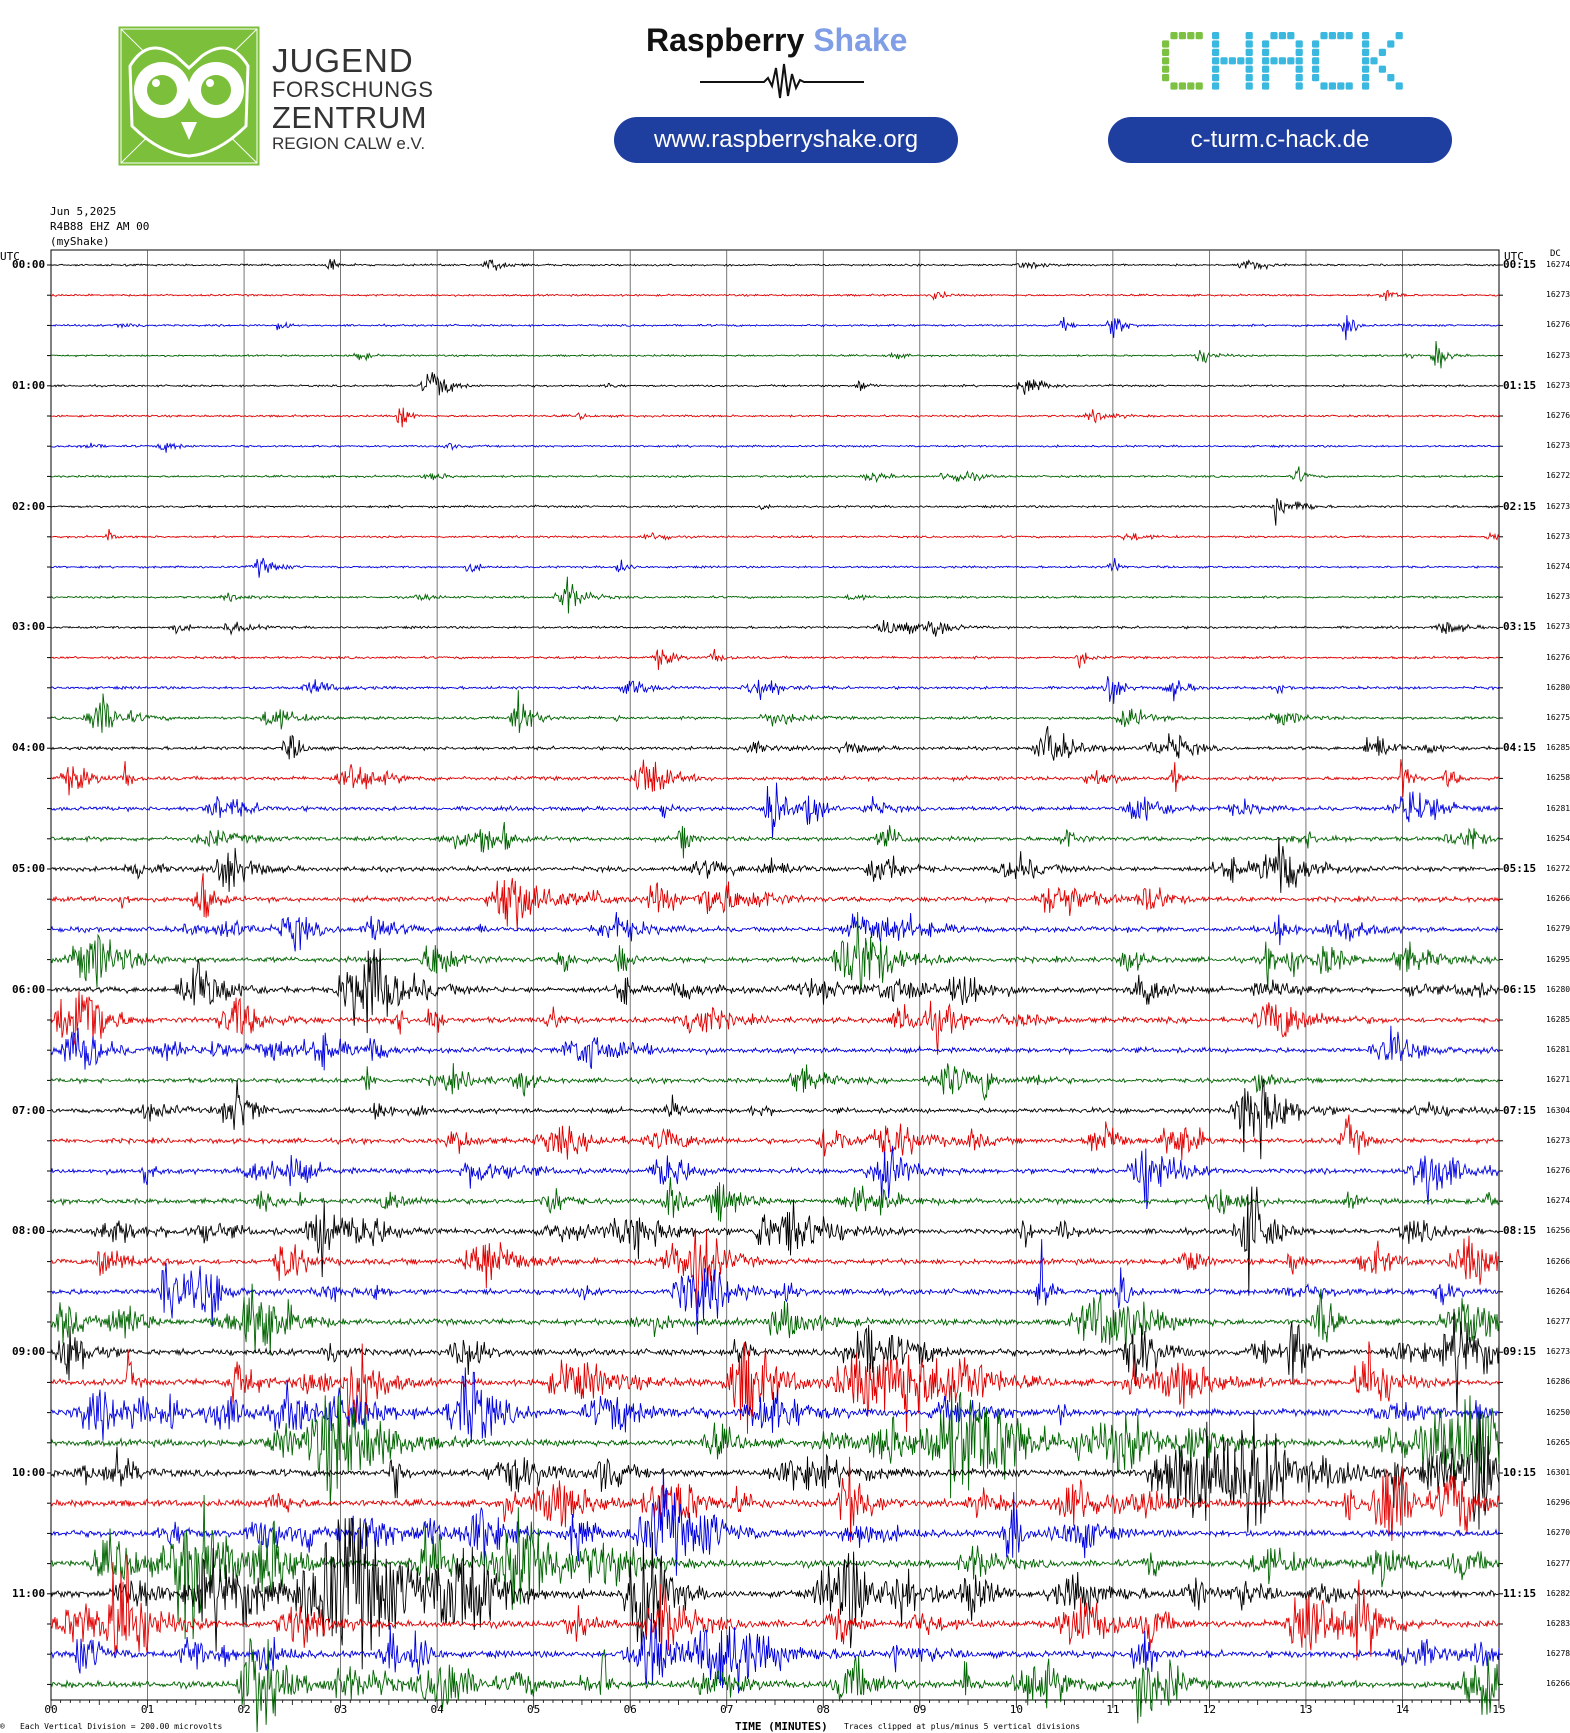 The width and height of the screenshot is (1570, 1733). Describe the element at coordinates (1558, 1291) in the screenshot. I see `dc-value: 16264` at that location.